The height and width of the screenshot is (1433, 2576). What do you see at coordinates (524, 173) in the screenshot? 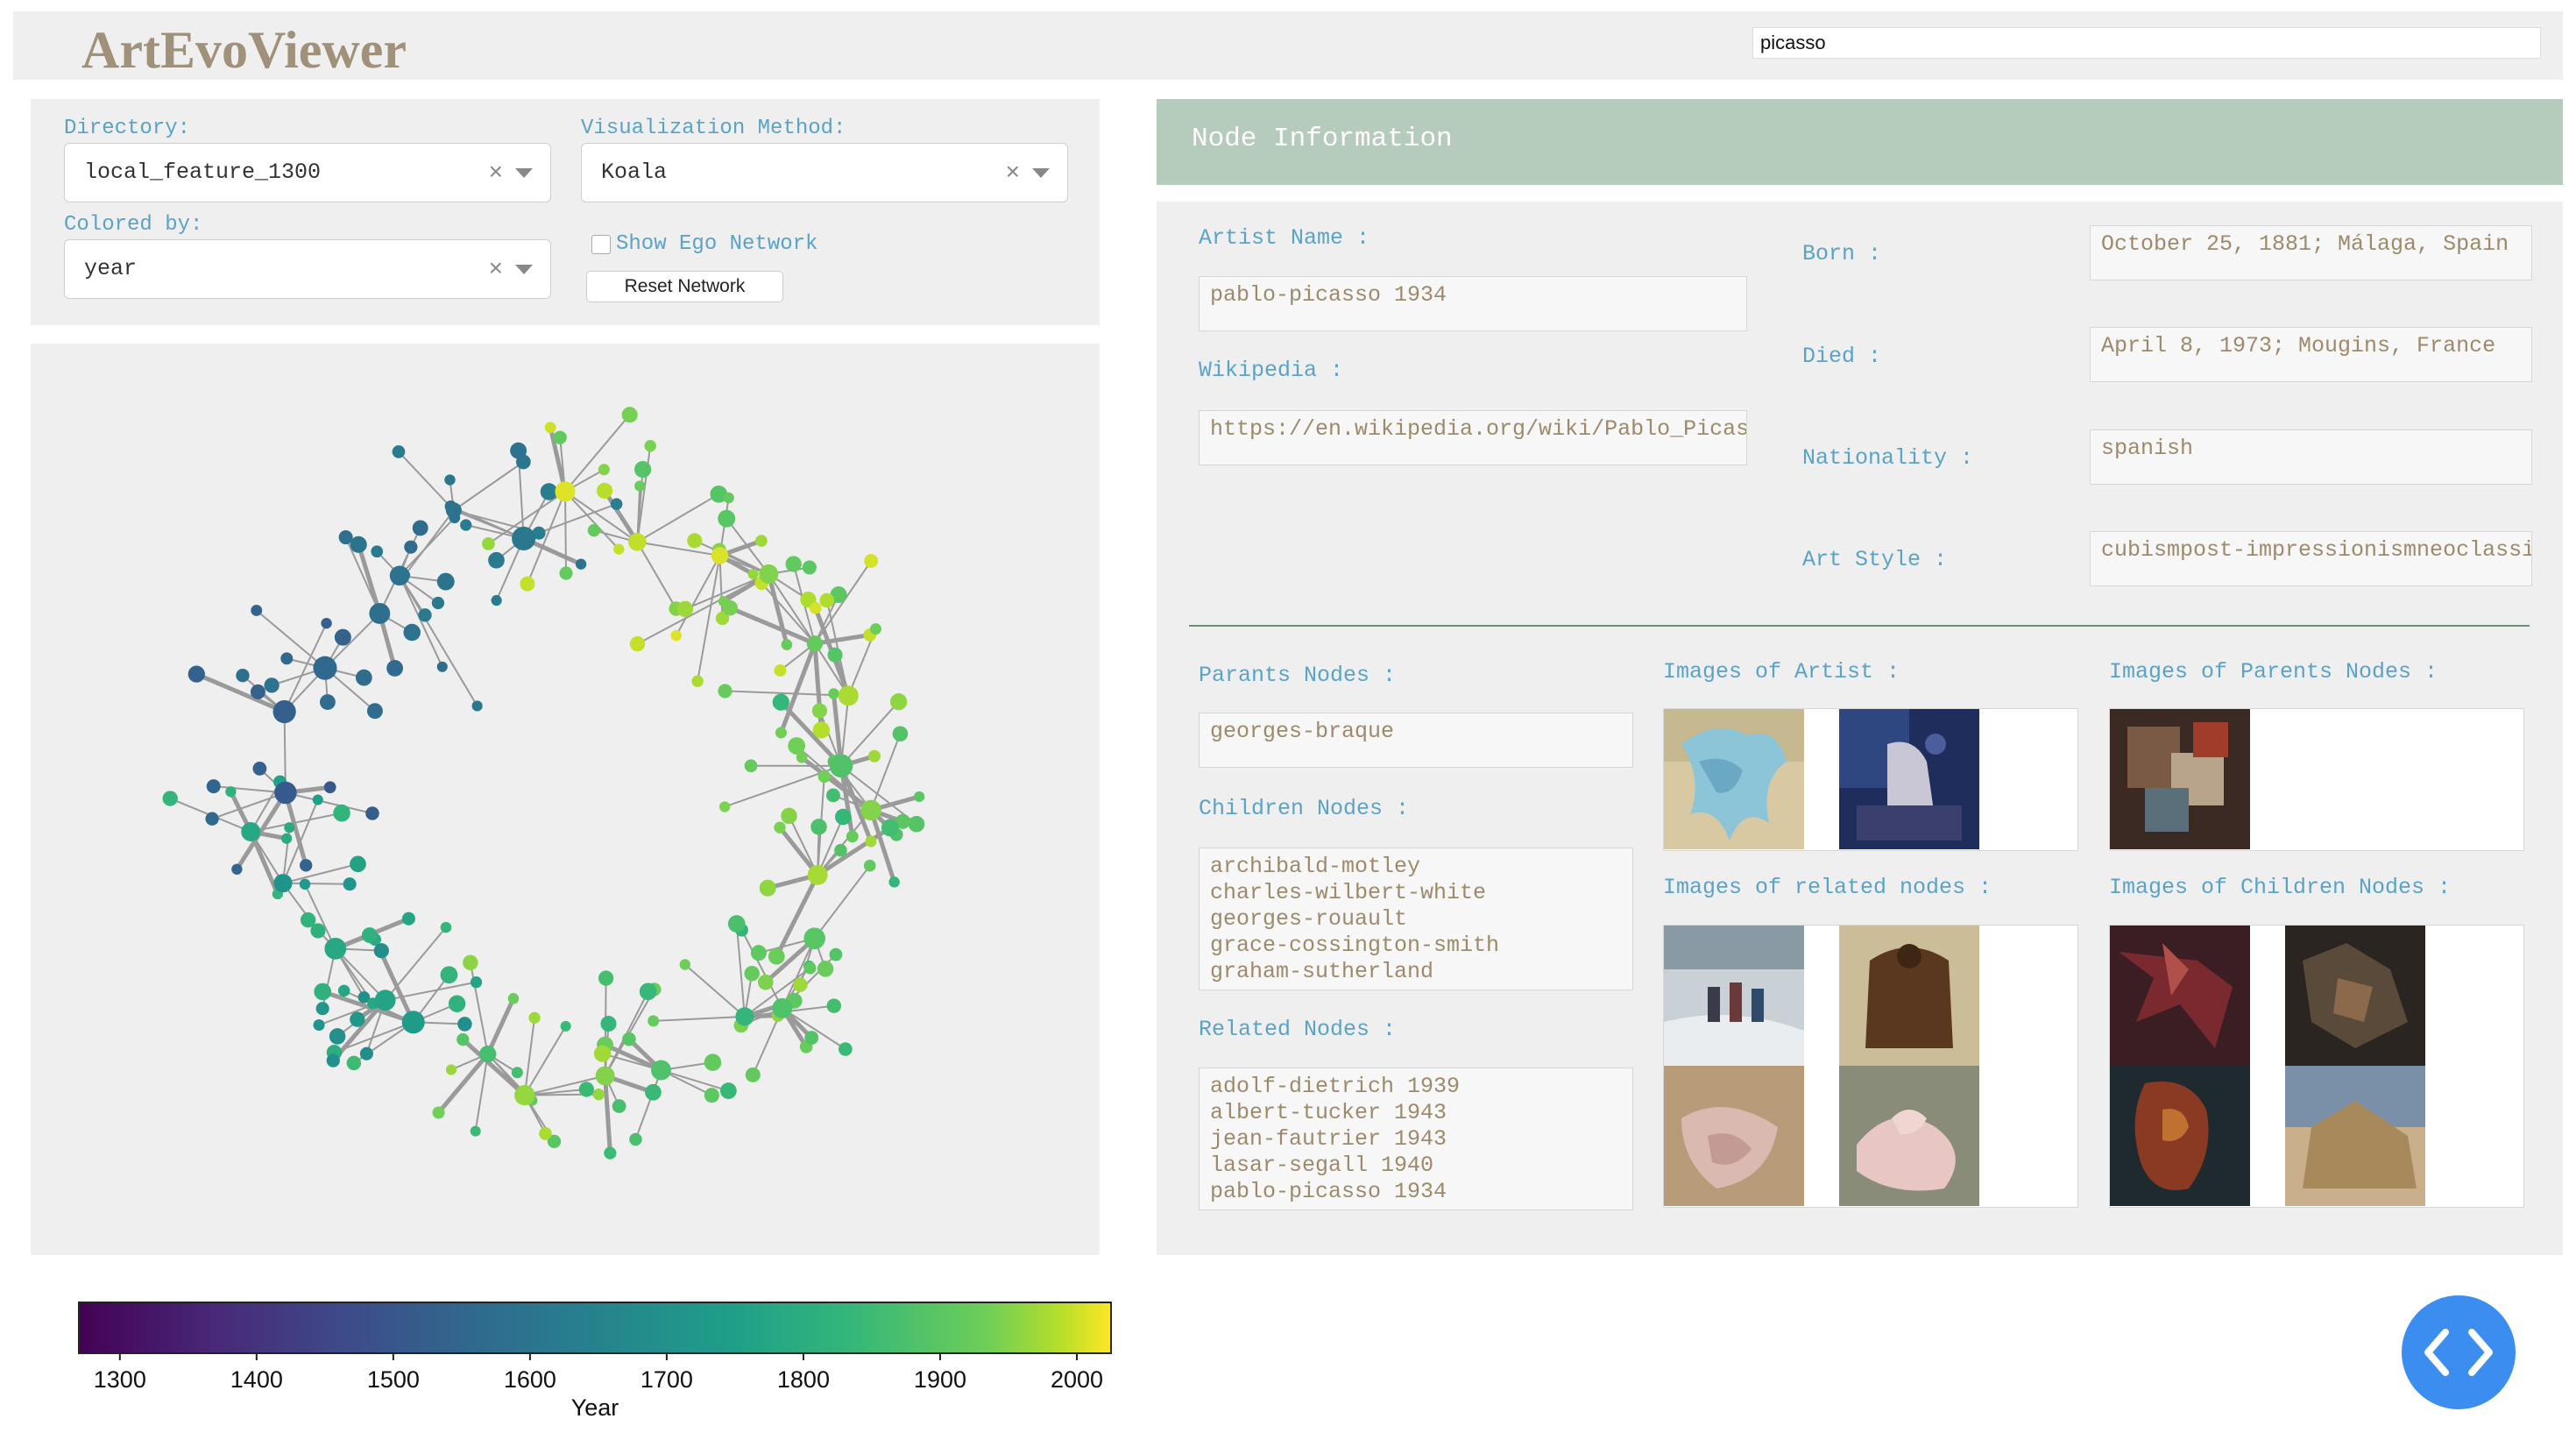
I see `chevron-down-icon` at bounding box center [524, 173].